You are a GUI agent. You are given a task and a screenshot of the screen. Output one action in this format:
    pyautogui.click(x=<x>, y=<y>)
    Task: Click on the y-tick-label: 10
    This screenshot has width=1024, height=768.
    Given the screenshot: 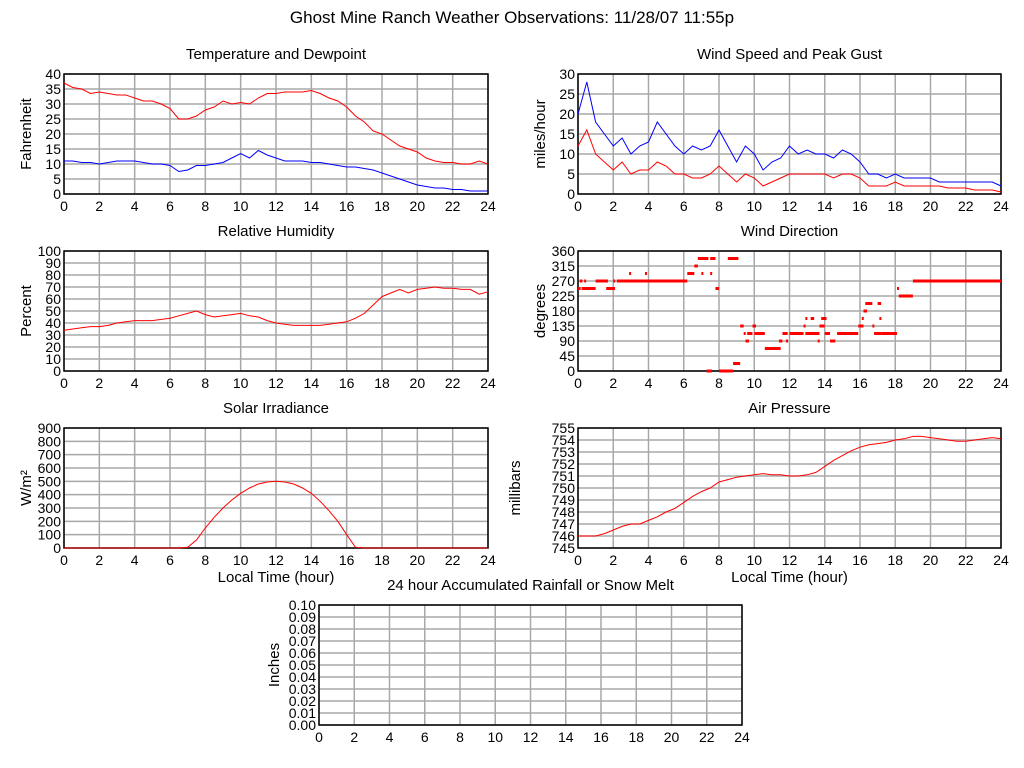 What is the action you would take?
    pyautogui.click(x=567, y=154)
    